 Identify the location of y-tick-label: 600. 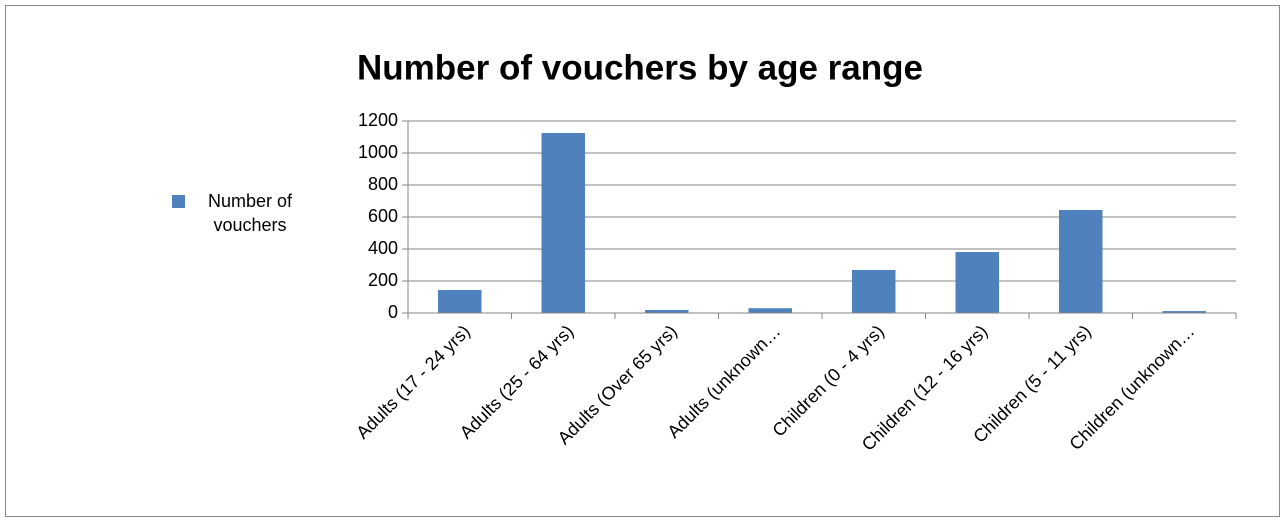
(383, 216).